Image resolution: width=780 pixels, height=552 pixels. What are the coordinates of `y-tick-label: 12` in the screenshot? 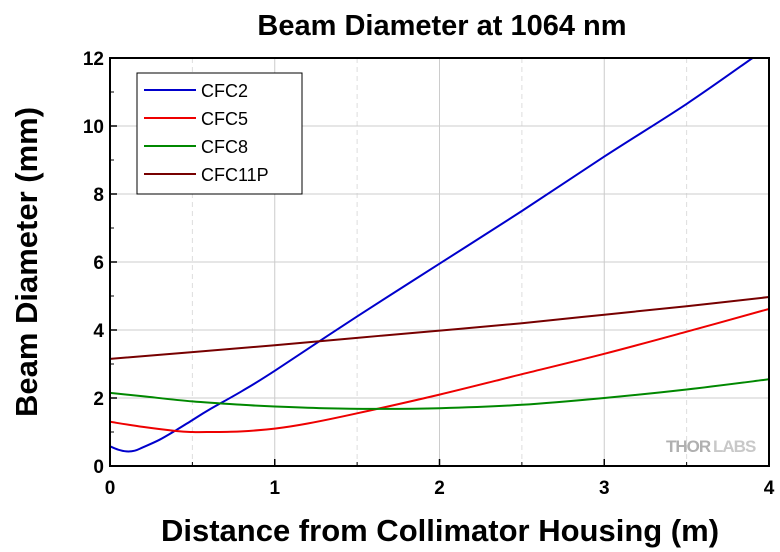 It's located at (93, 59).